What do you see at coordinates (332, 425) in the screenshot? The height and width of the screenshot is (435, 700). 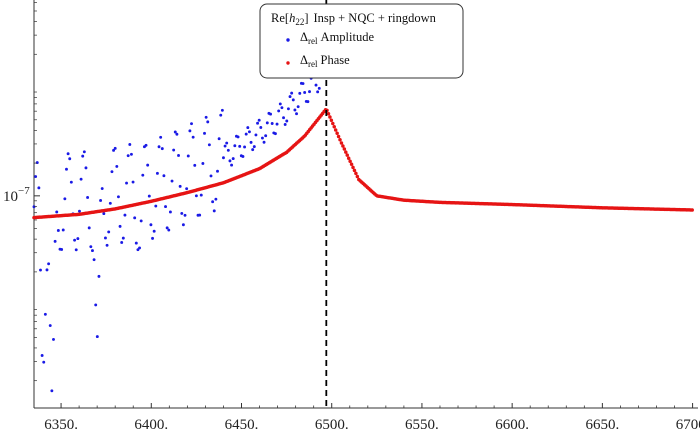 I see `x-tick-label: 6500.` at bounding box center [332, 425].